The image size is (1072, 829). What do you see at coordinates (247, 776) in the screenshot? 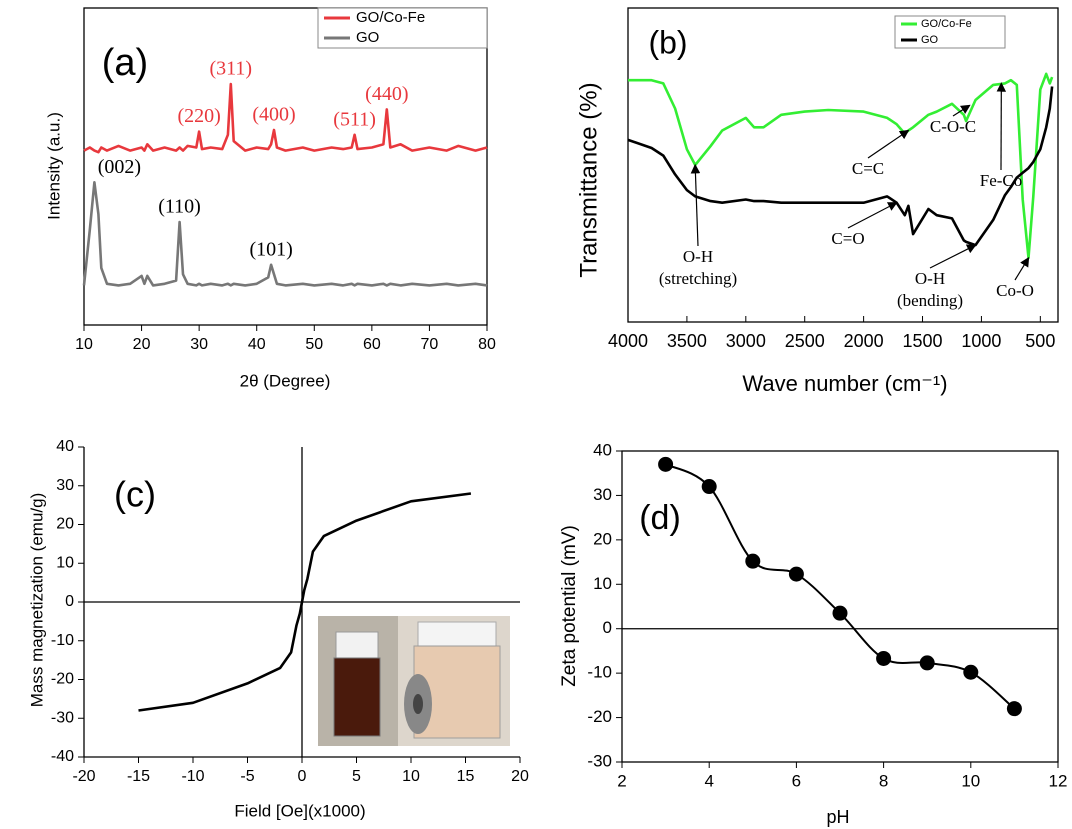
I see `x-tick-label: -5` at bounding box center [247, 776].